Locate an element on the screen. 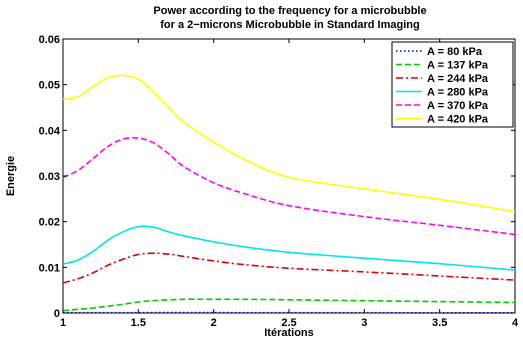 This screenshot has height=341, width=523. legend-label-2: A = 137 kPa is located at coordinates (458, 66).